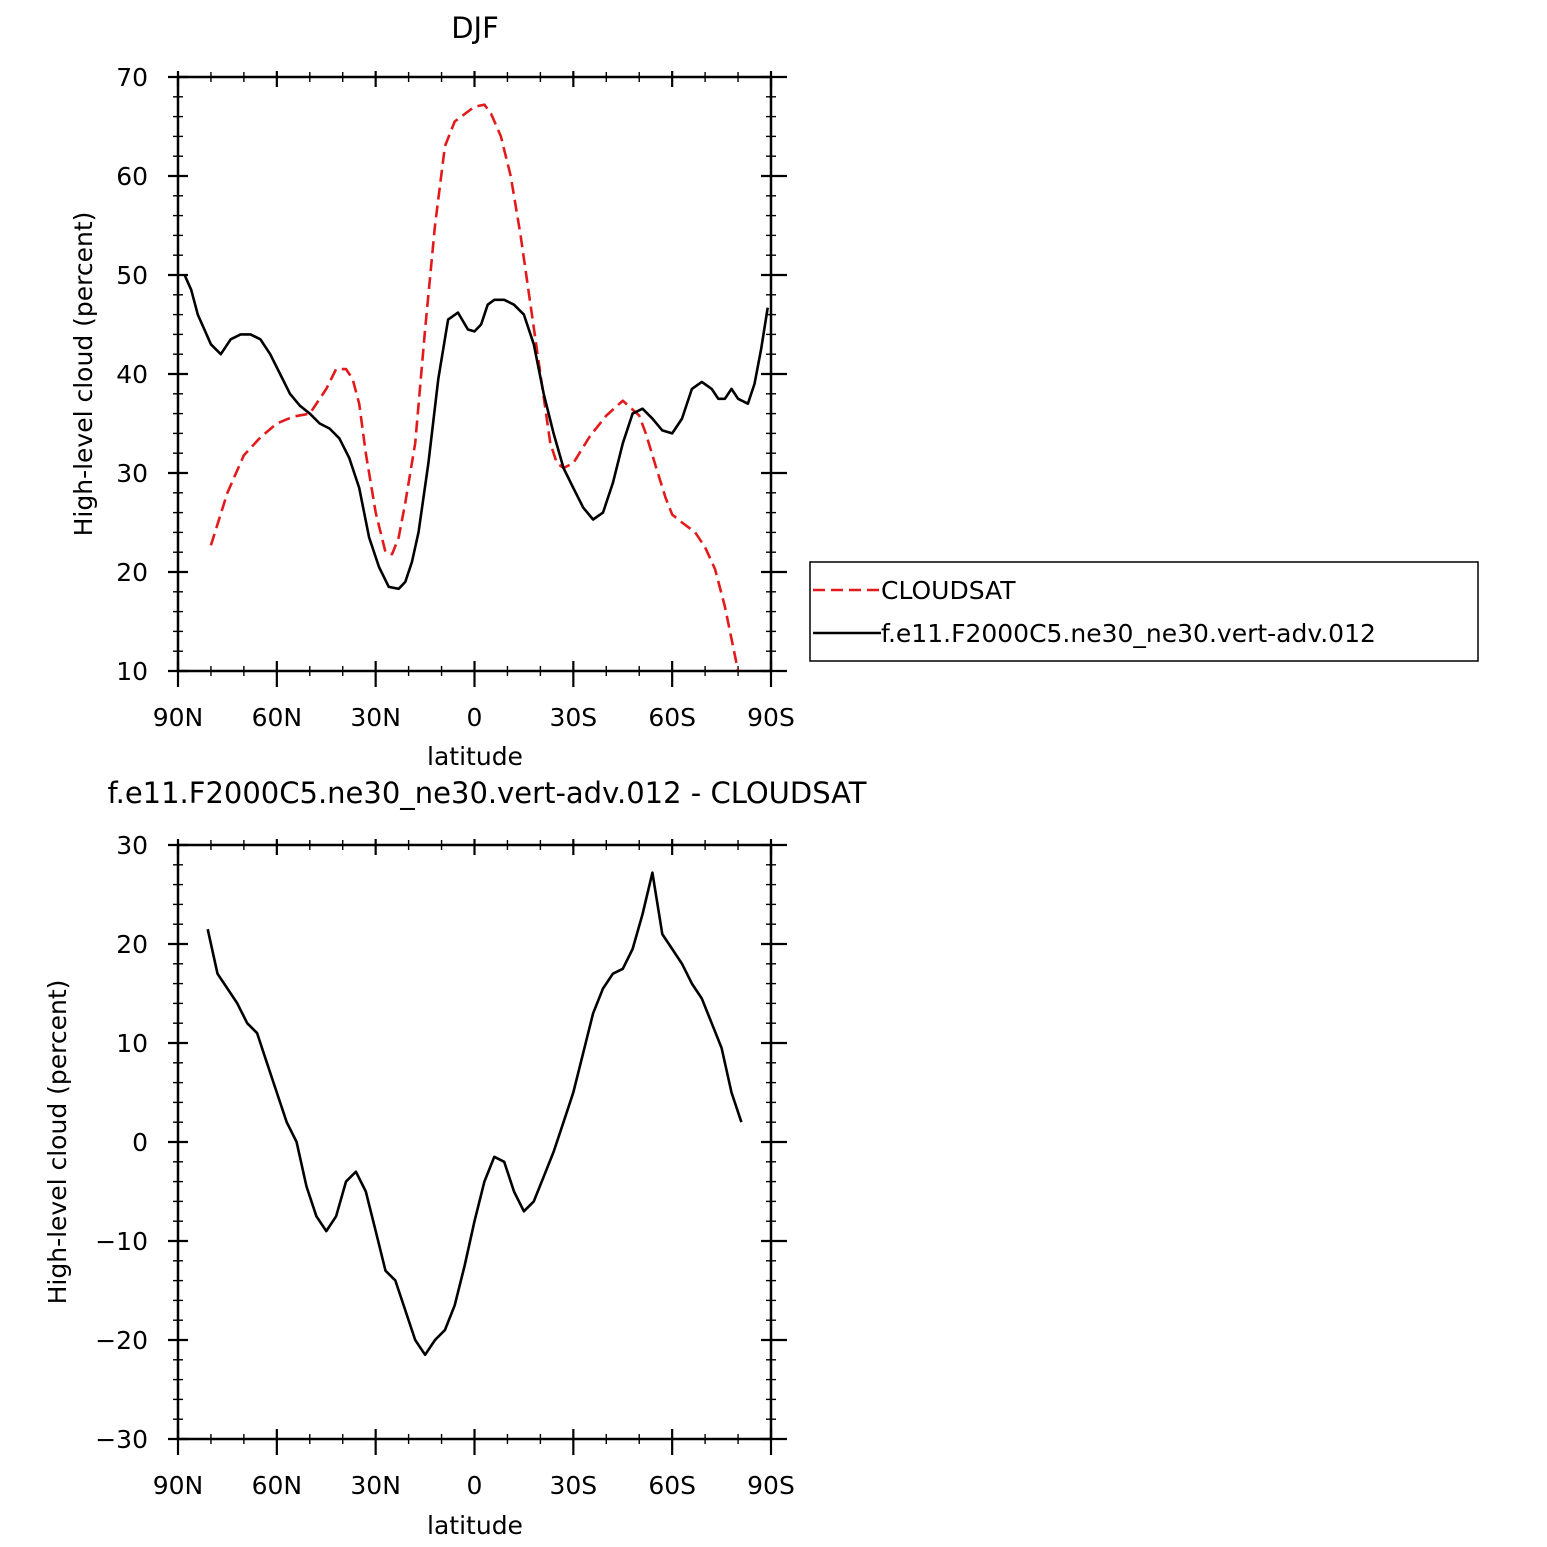 This screenshot has height=1547, width=1547. I want to click on top-chart-title: DJF, so click(475, 28).